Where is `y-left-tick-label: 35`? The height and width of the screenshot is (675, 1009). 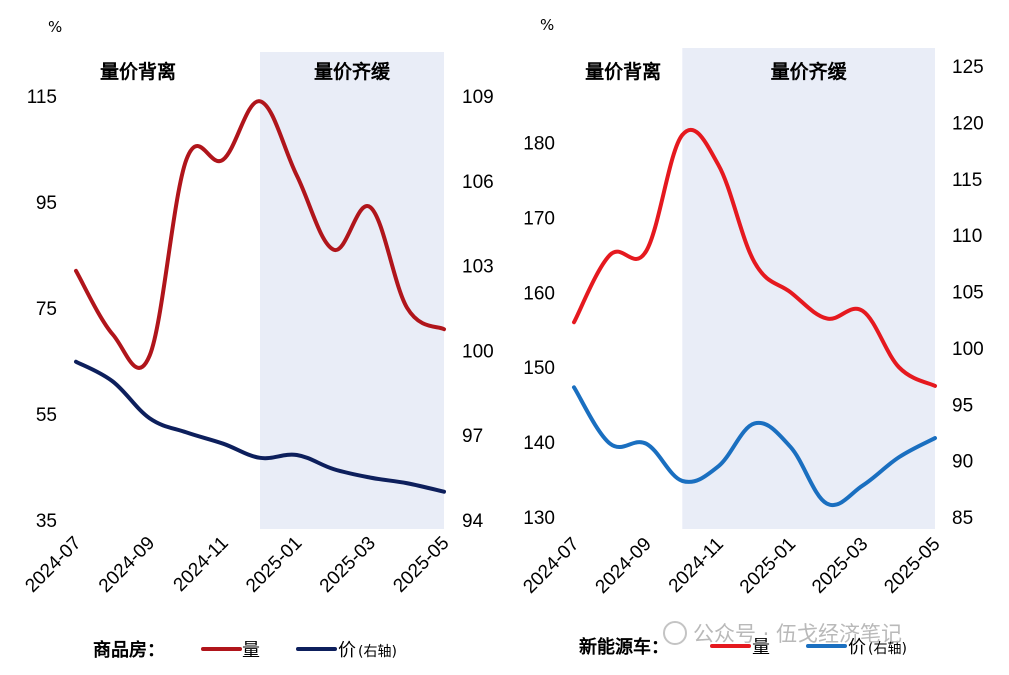 y-left-tick-label: 35 is located at coordinates (46, 521).